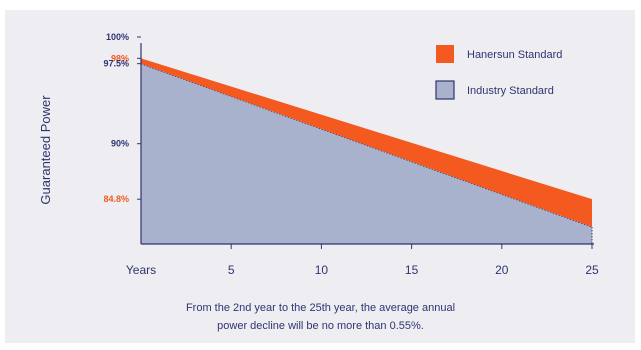  I want to click on y-tick-label: 84.8%, so click(116, 199).